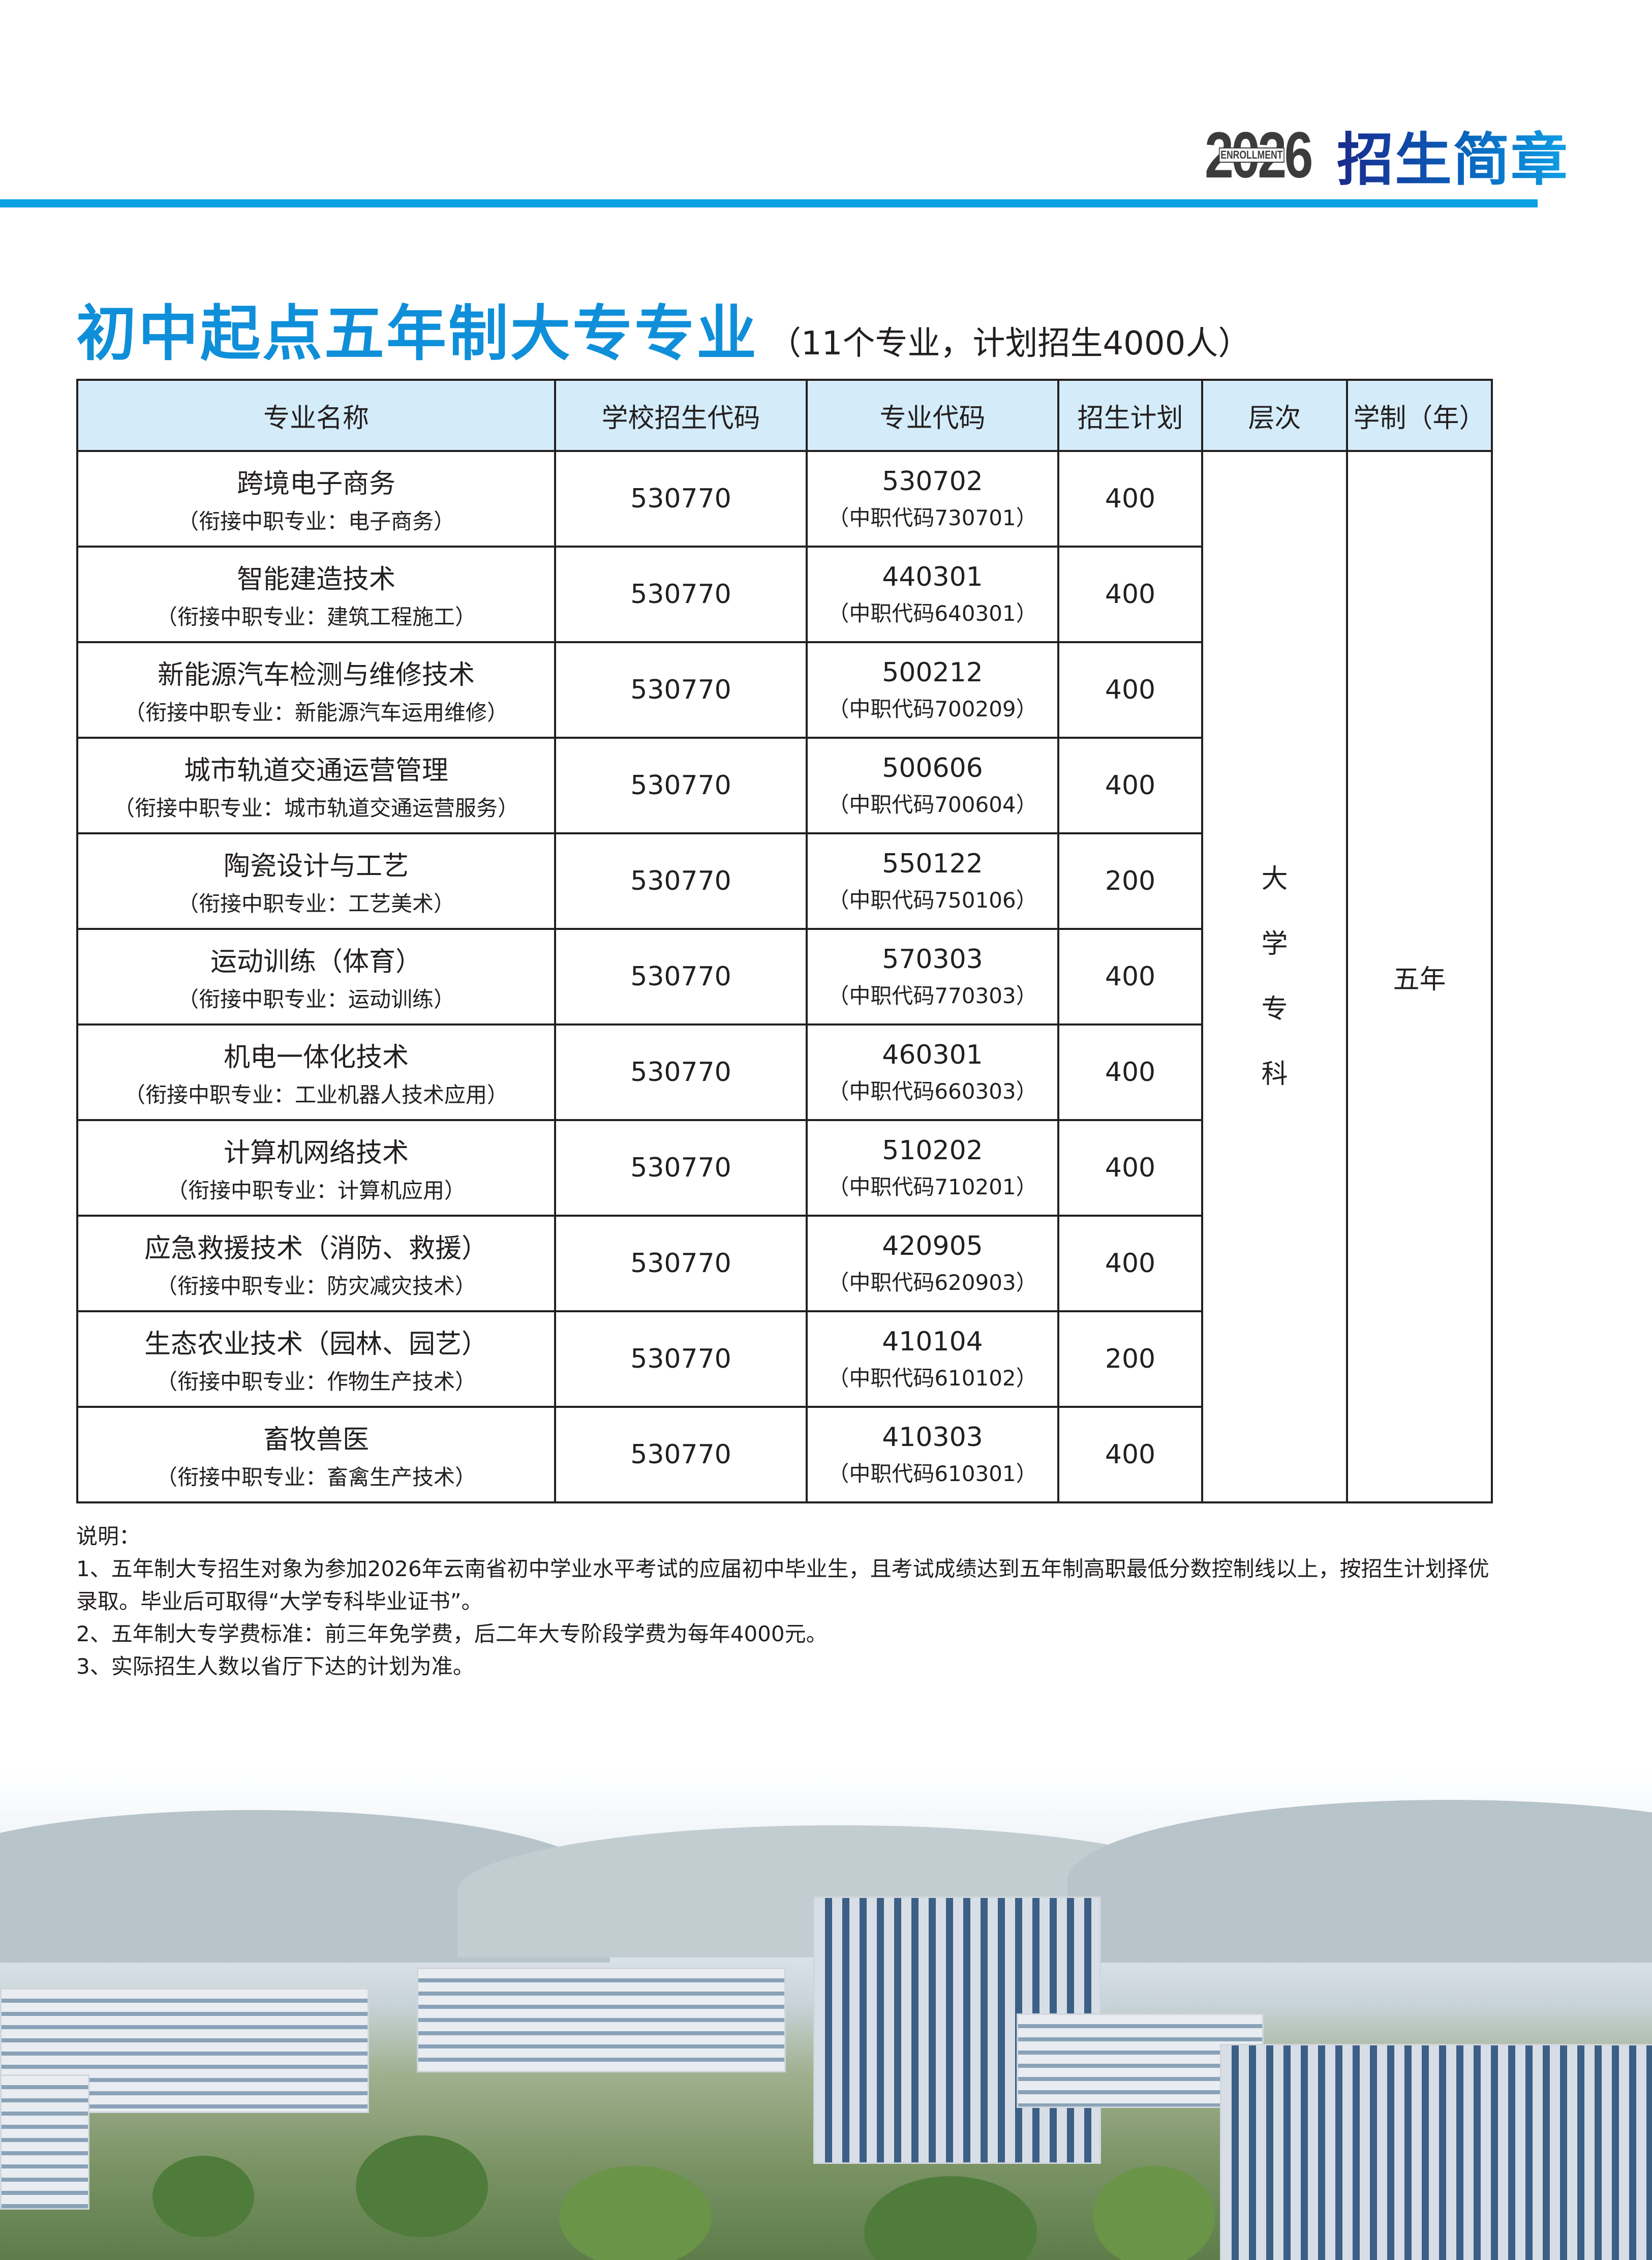  Describe the element at coordinates (933, 1473) in the screenshot. I see `secondary-code: （中职代码610301）` at that location.